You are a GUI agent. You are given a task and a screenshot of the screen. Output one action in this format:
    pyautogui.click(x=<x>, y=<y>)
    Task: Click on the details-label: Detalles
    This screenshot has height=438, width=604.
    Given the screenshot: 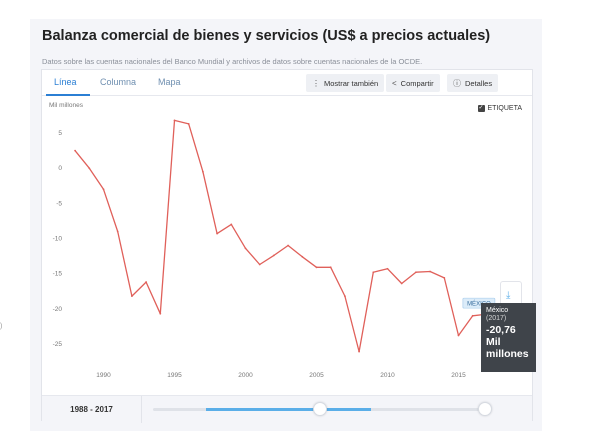 What is the action you would take?
    pyautogui.click(x=479, y=83)
    